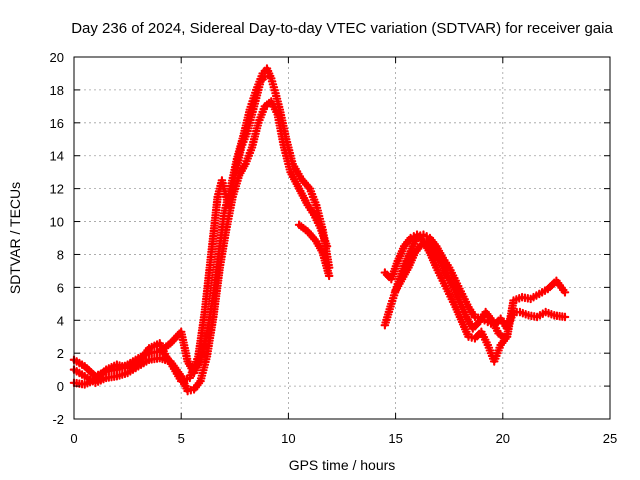 The width and height of the screenshot is (640, 480). I want to click on x-tick-label: 15, so click(395, 438).